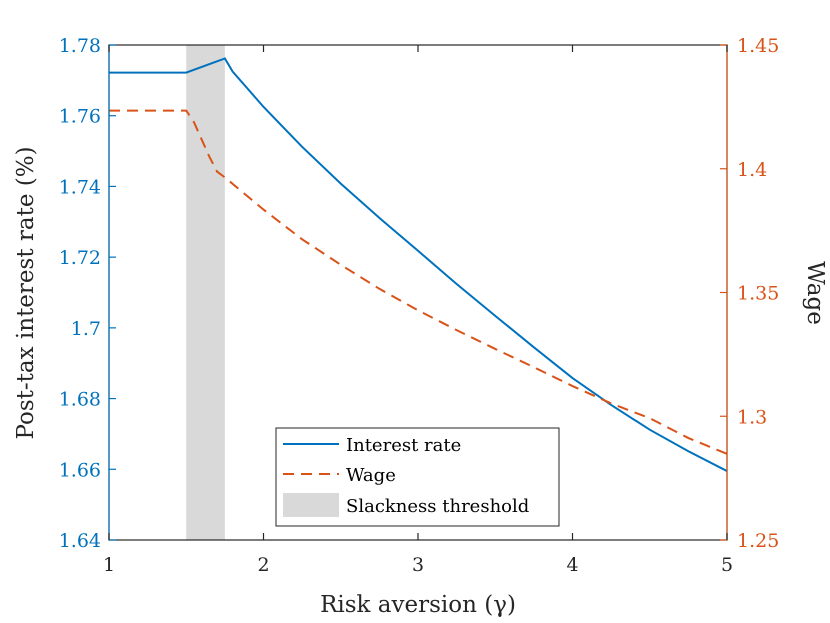  What do you see at coordinates (26, 292) in the screenshot?
I see `left-y-axis-label: Post-tax interest rate (%)` at bounding box center [26, 292].